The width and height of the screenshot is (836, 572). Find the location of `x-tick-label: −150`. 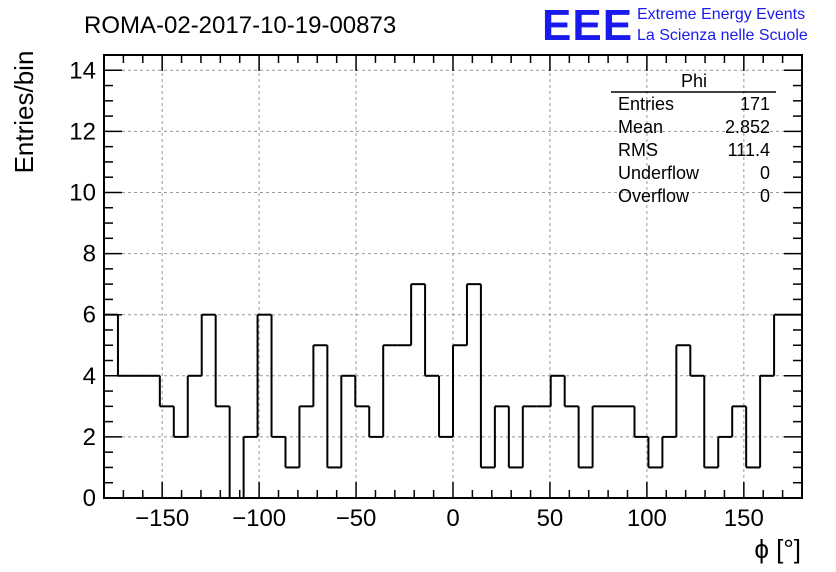

x-tick-label: −150 is located at coordinates (162, 518).